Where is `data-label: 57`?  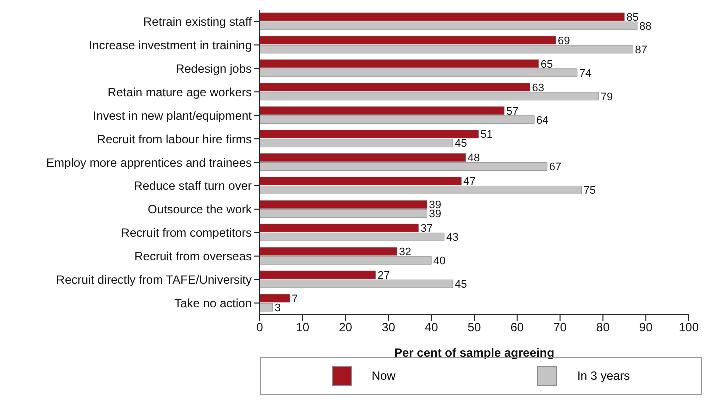 data-label: 57 is located at coordinates (512, 112).